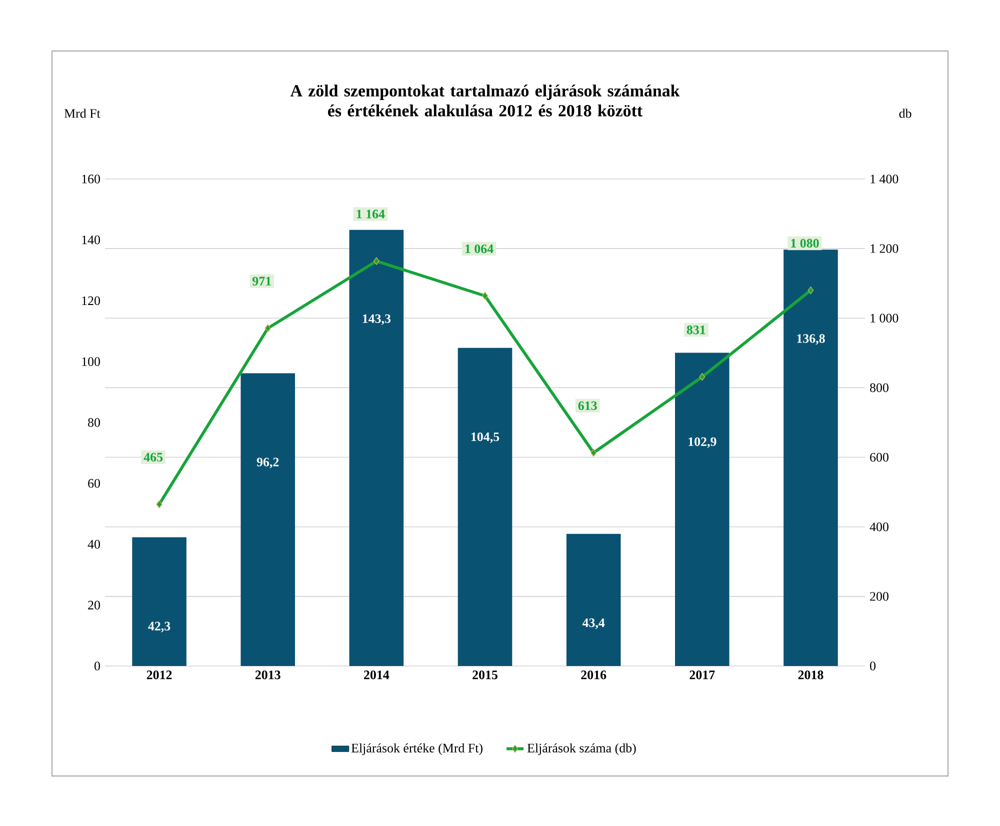 This screenshot has height=826, width=1000. Describe the element at coordinates (153, 457) in the screenshot. I see `data-label: 465` at that location.